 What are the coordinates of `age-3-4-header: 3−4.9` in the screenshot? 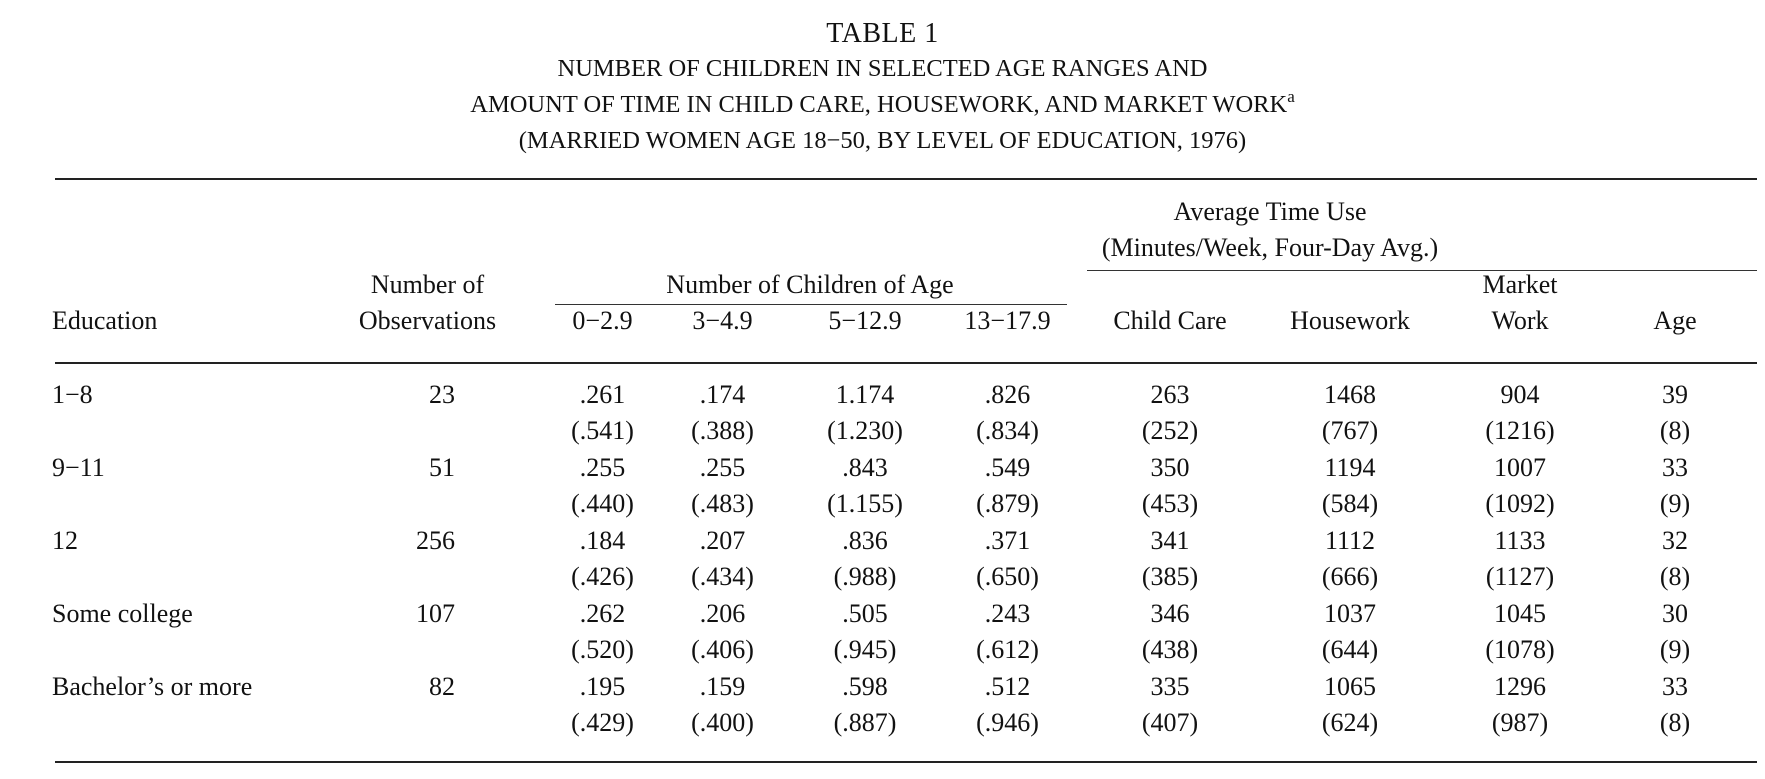 It's located at (722, 320).